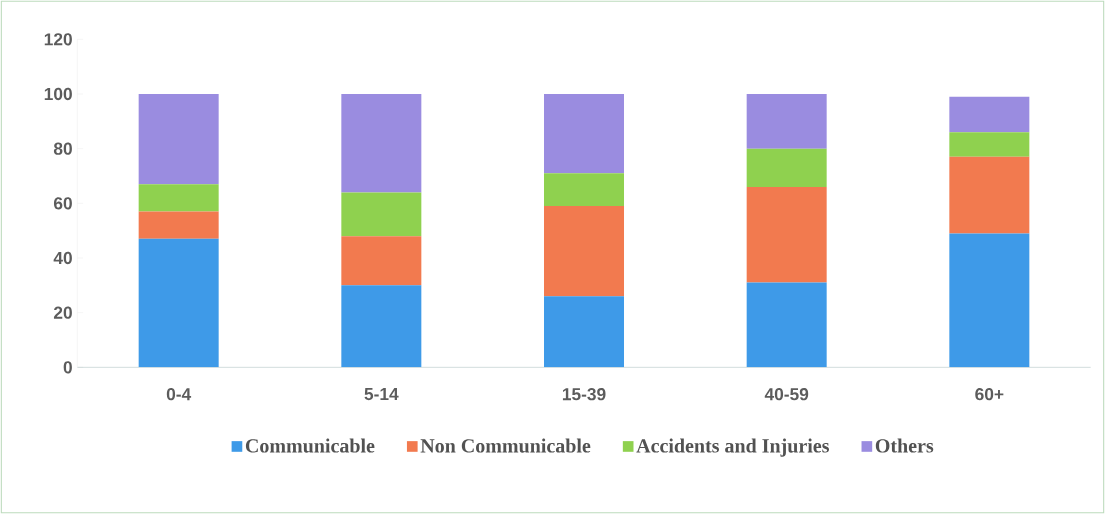  Describe the element at coordinates (989, 394) in the screenshot. I see `x-tick-label: 60+` at that location.